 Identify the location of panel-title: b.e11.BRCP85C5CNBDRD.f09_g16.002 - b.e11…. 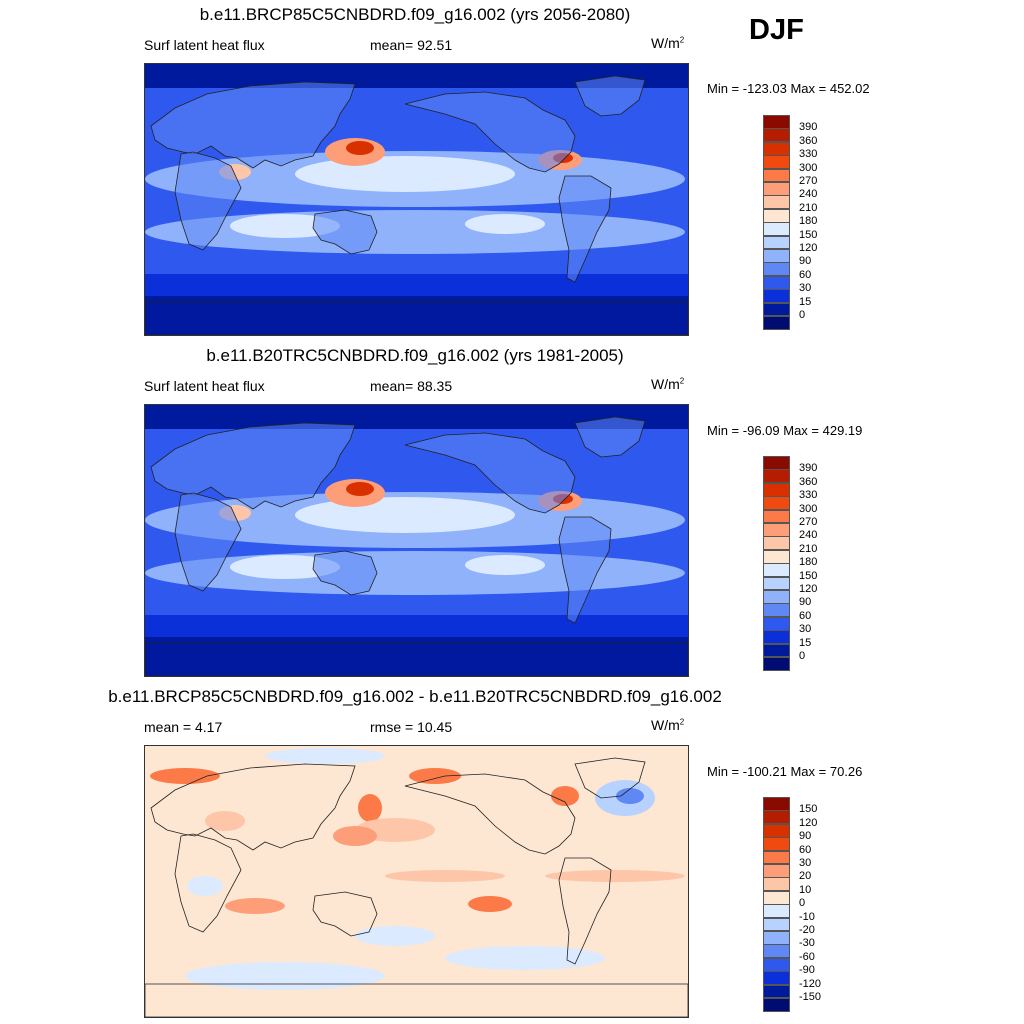
(415, 696).